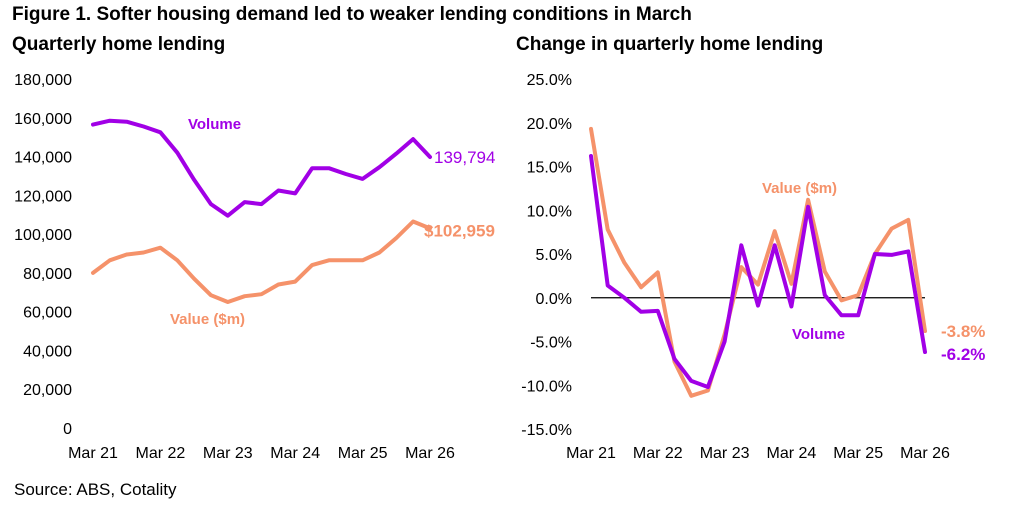  What do you see at coordinates (119, 44) in the screenshot?
I see `left-chart-title: Quarterly home lending` at bounding box center [119, 44].